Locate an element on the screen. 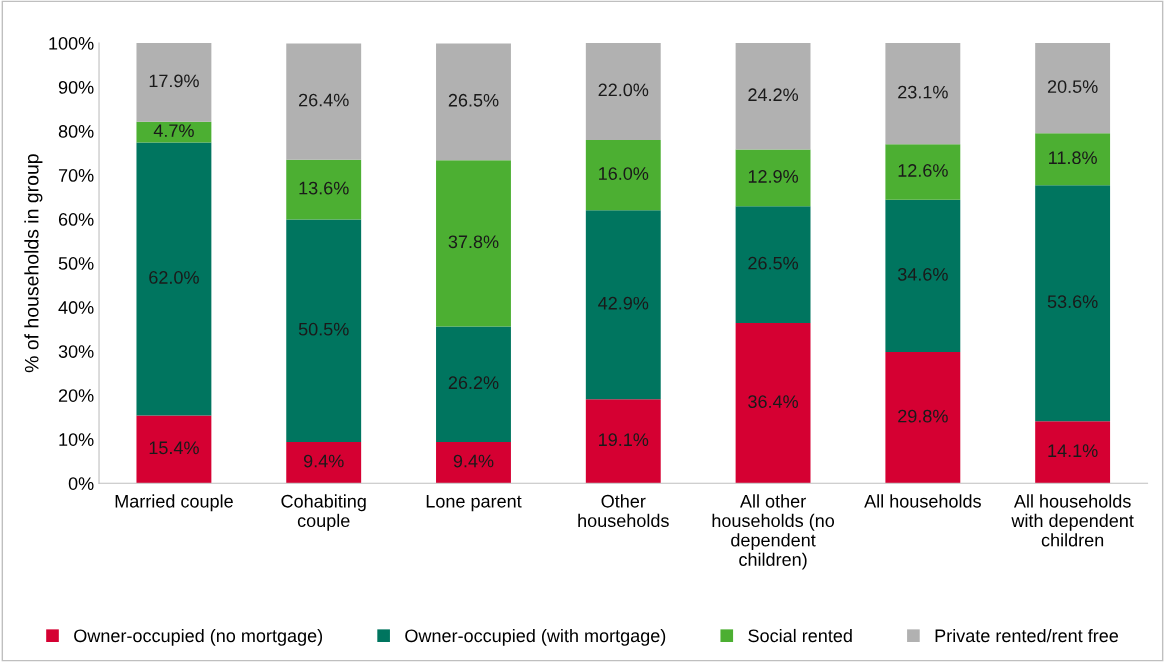 The image size is (1165, 662). data-label: 12.6% is located at coordinates (923, 170).